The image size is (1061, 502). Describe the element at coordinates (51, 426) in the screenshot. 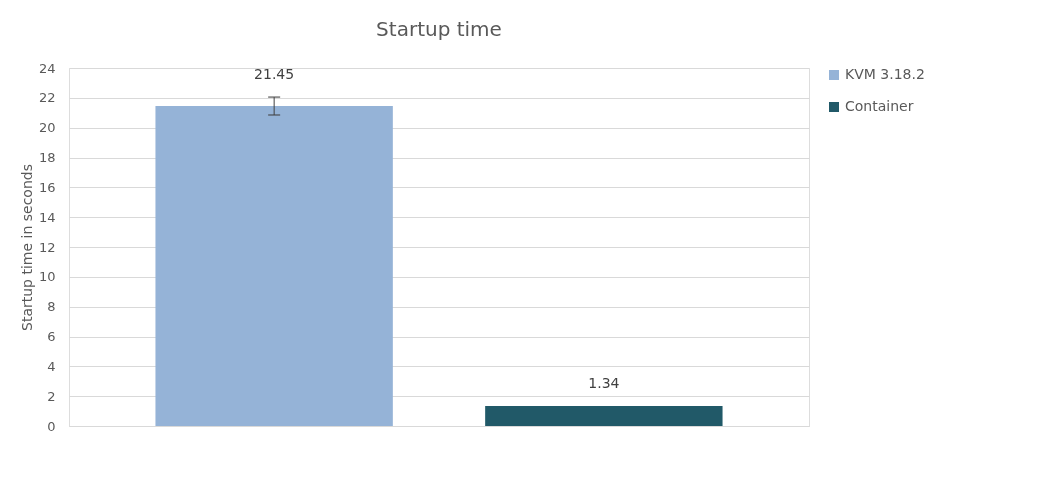

I see `y-tick-label: 0` at that location.